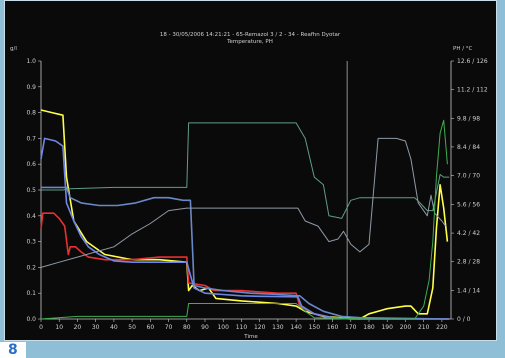 The height and width of the screenshot is (358, 505). What do you see at coordinates (31, 113) in the screenshot?
I see `y-tick-label-left: 0.8` at bounding box center [31, 113].